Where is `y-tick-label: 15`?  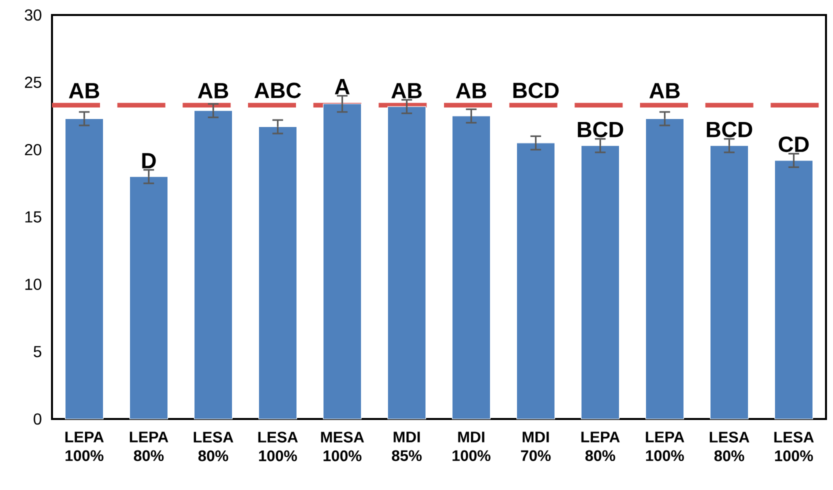
y-tick-label: 15 is located at coordinates (33, 217).